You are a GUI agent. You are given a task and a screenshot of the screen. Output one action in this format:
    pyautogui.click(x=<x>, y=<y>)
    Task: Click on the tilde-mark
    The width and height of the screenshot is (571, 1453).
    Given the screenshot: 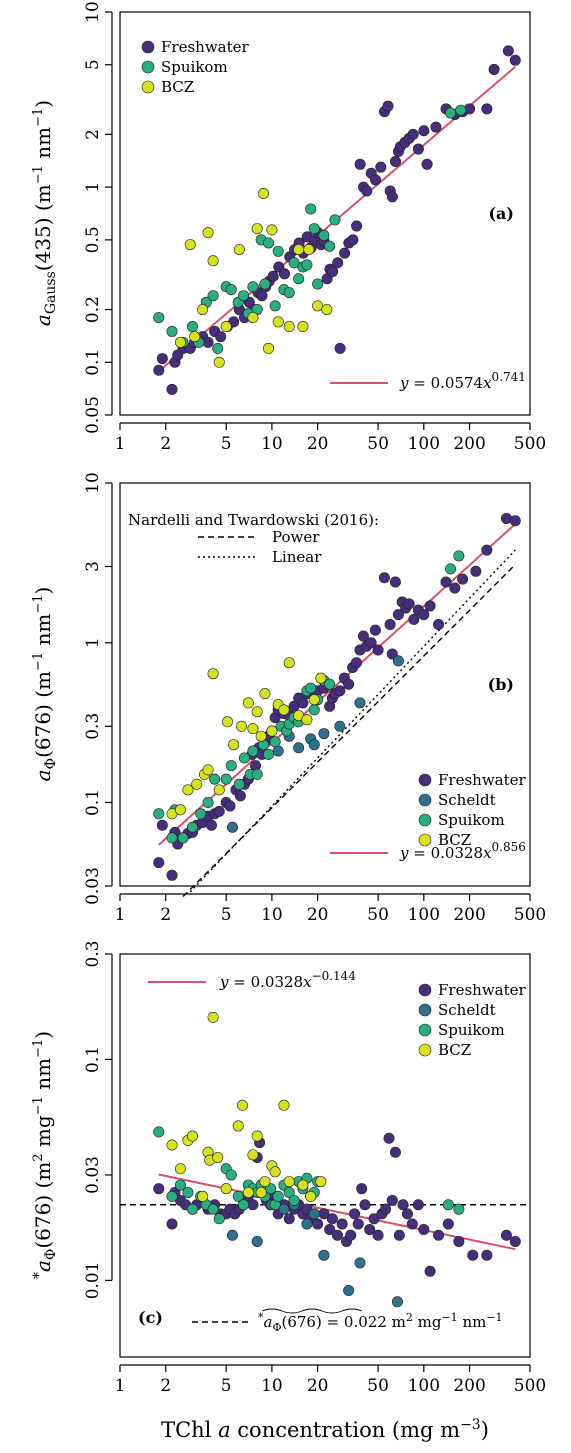 What is the action you would take?
    pyautogui.click(x=312, y=1311)
    